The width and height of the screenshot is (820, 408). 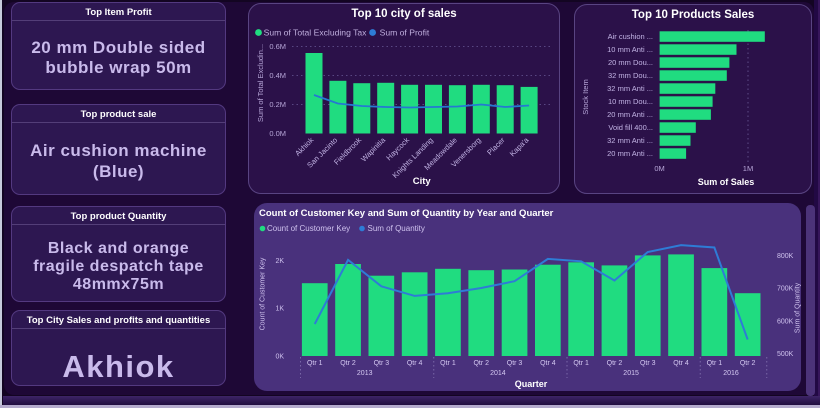 What do you see at coordinates (498, 373) in the screenshot?
I see `svg-text: 2014` at bounding box center [498, 373].